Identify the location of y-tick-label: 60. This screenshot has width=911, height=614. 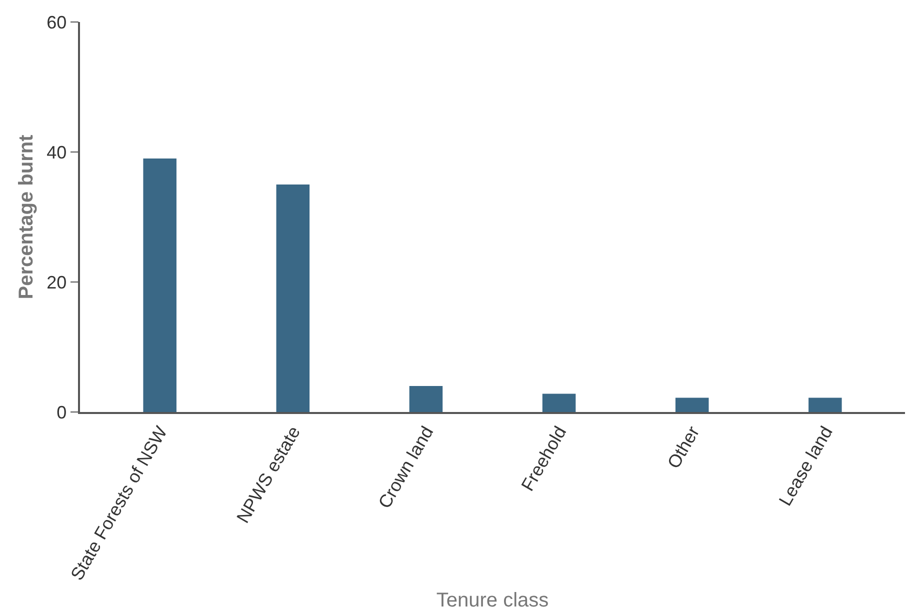
(56, 22).